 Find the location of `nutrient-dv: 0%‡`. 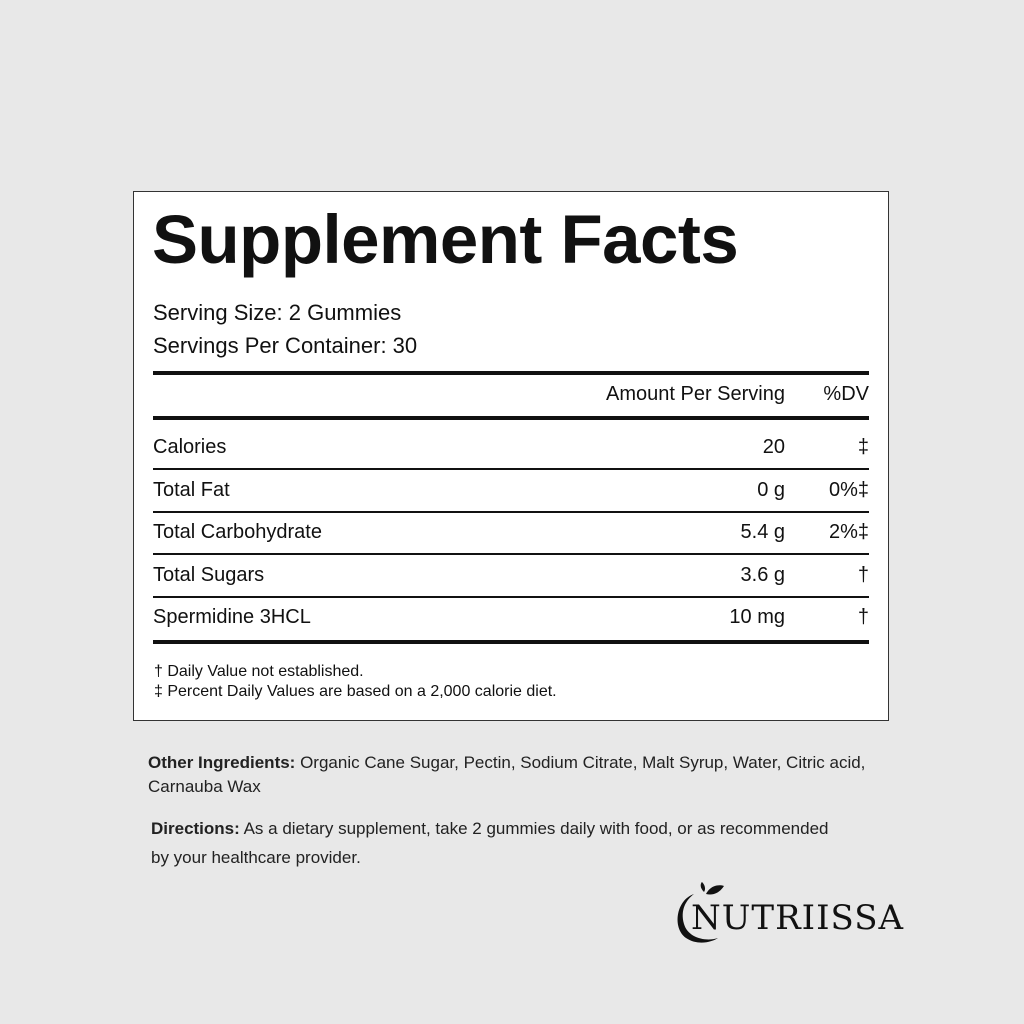

nutrient-dv: 0%‡ is located at coordinates (848, 490).